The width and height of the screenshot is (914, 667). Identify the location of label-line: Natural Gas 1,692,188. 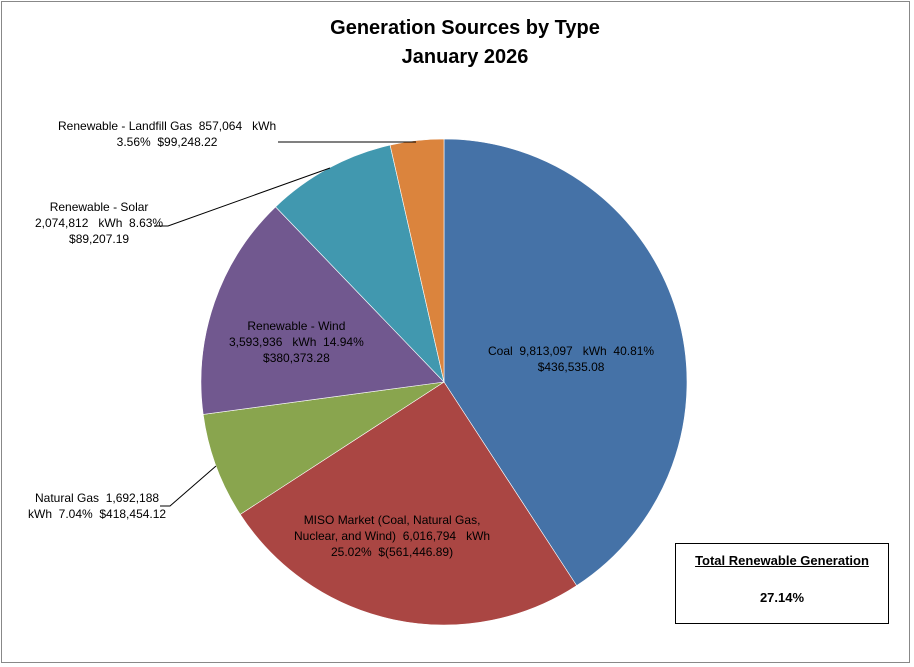
(97, 498).